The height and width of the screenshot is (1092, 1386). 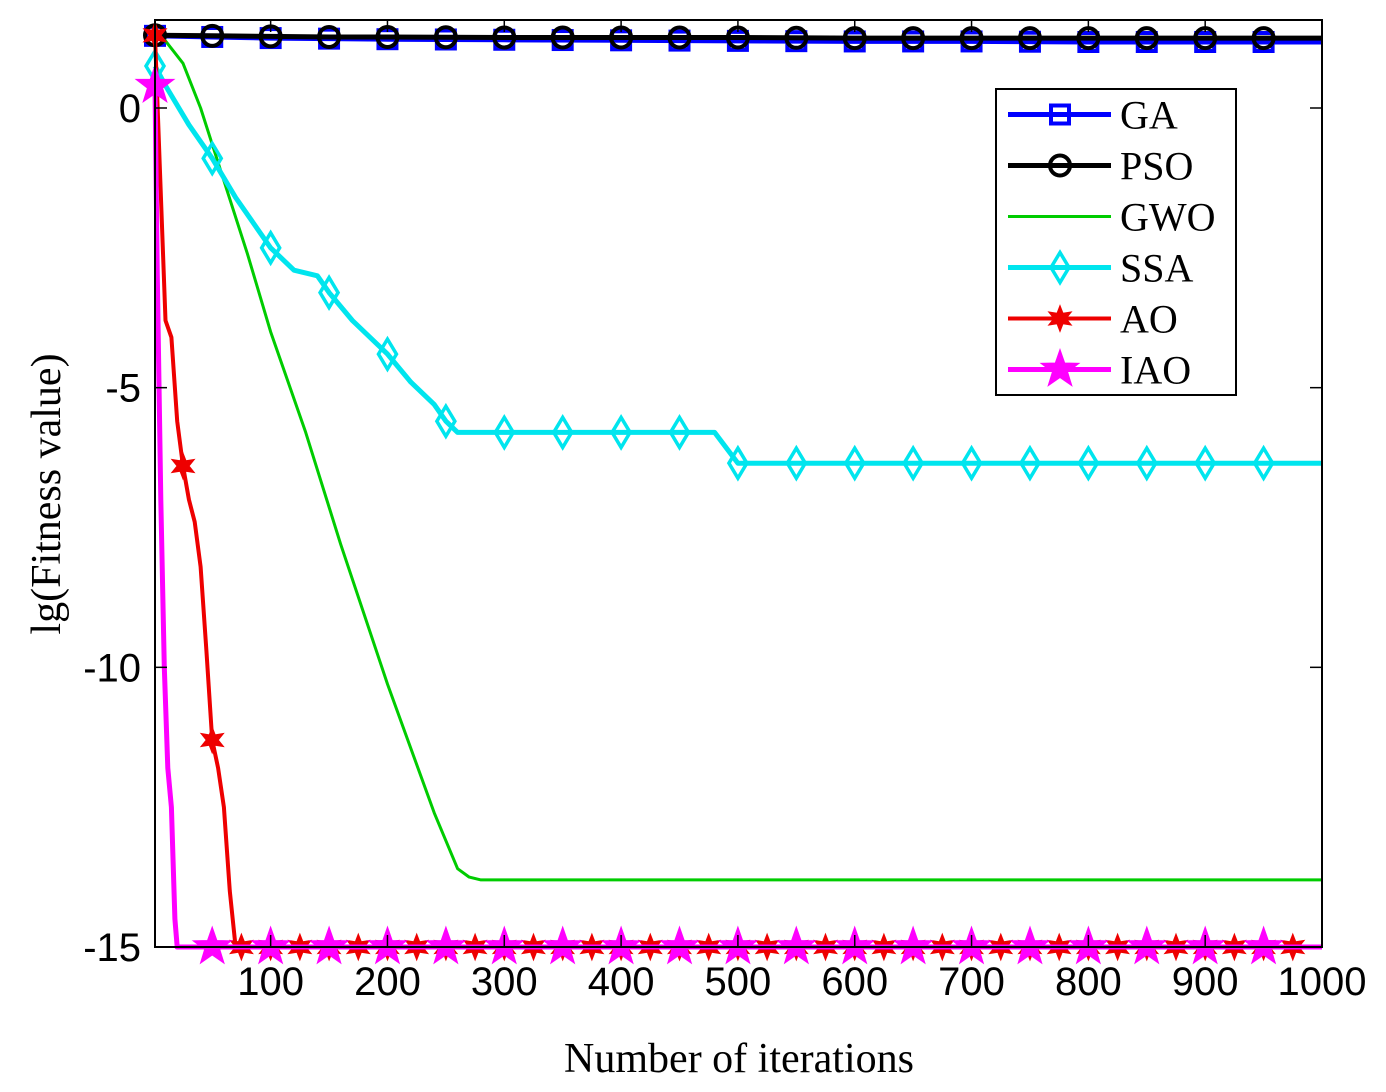 I want to click on x-tick-label: 400, so click(x=621, y=982).